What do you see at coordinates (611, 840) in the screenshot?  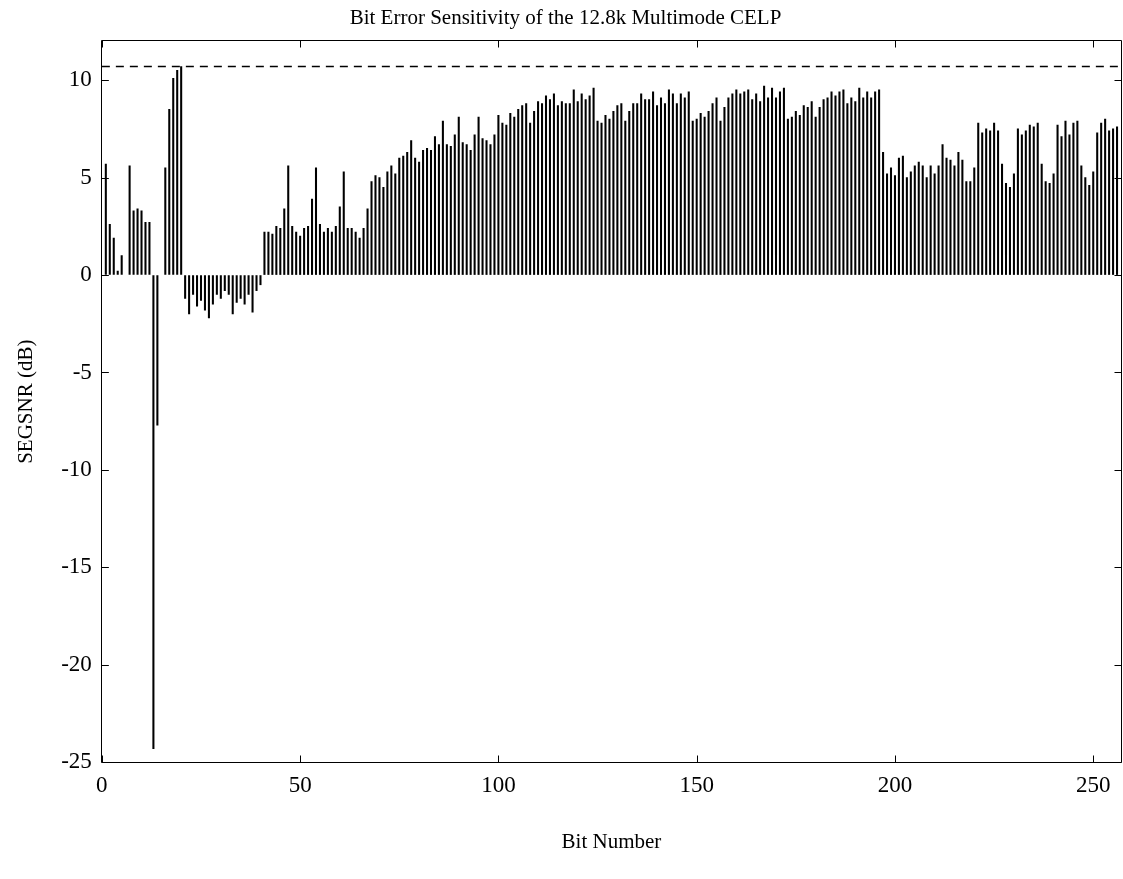 I see `x-axis-title: Bit Number` at bounding box center [611, 840].